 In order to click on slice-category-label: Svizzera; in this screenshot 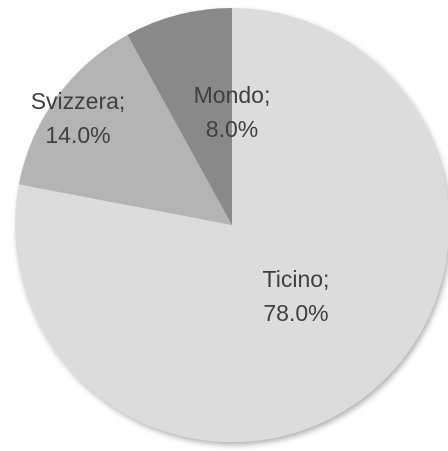, I will do `click(78, 101)`.